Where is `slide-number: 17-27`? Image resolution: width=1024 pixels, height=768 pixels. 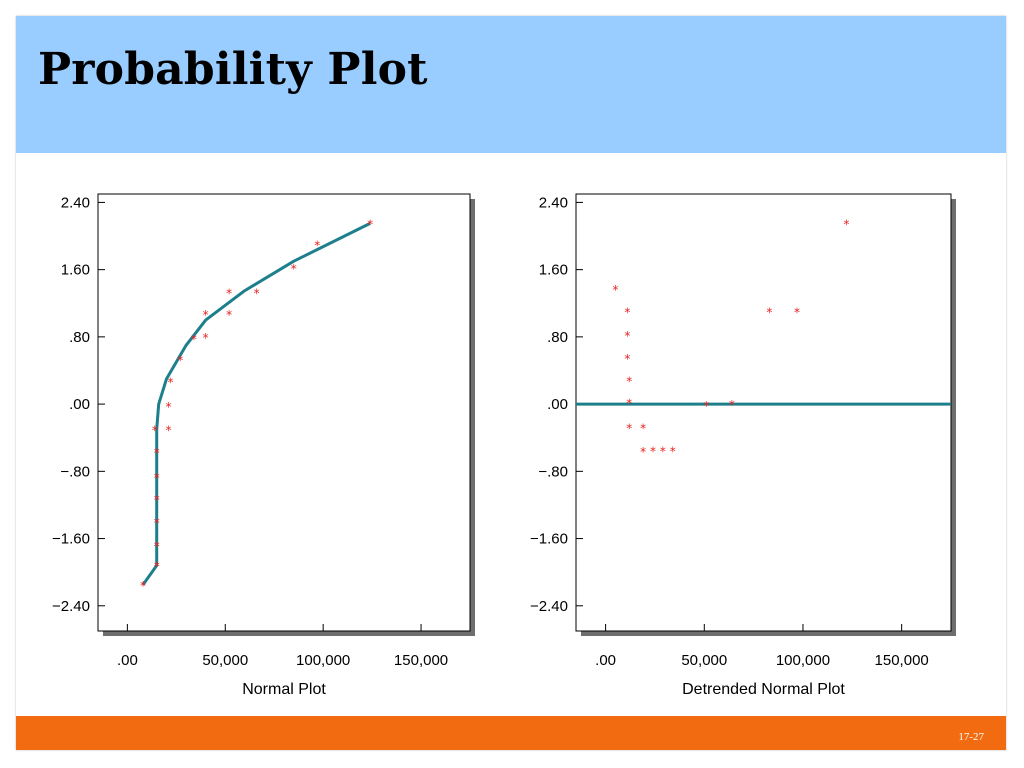 slide-number: 17-27 is located at coordinates (971, 737).